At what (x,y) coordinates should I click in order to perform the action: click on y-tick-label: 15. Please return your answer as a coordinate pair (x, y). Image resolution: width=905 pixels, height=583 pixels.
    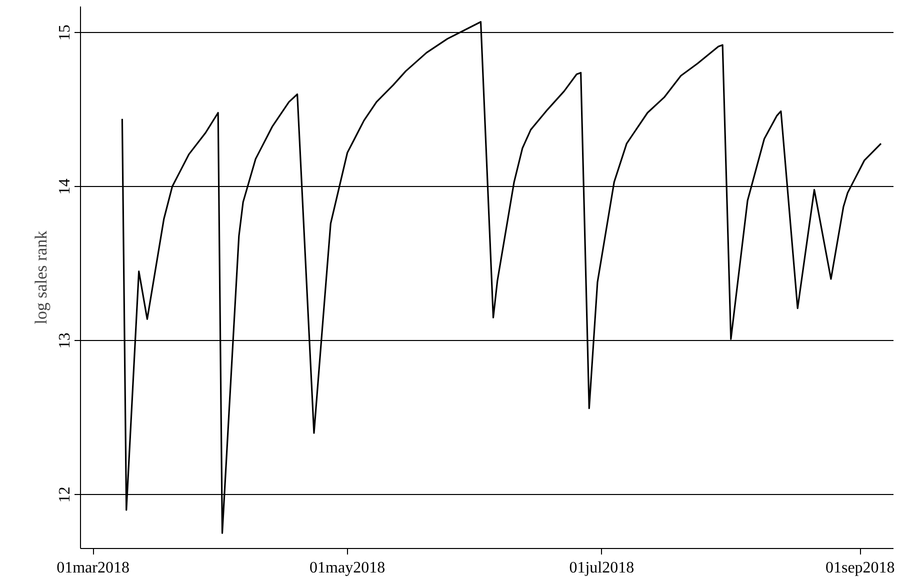
    Looking at the image, I should click on (65, 32).